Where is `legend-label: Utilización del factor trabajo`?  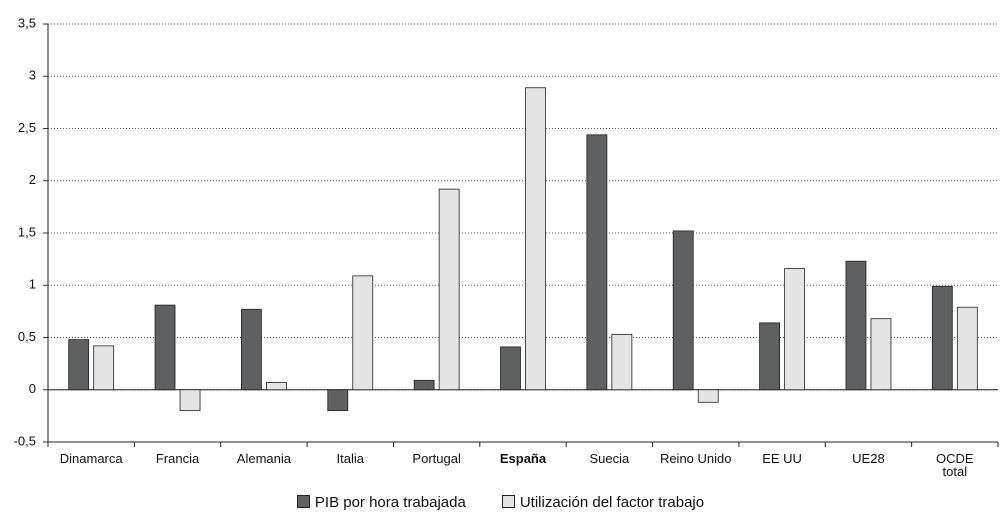 legend-label: Utilización del factor trabajo is located at coordinates (612, 502).